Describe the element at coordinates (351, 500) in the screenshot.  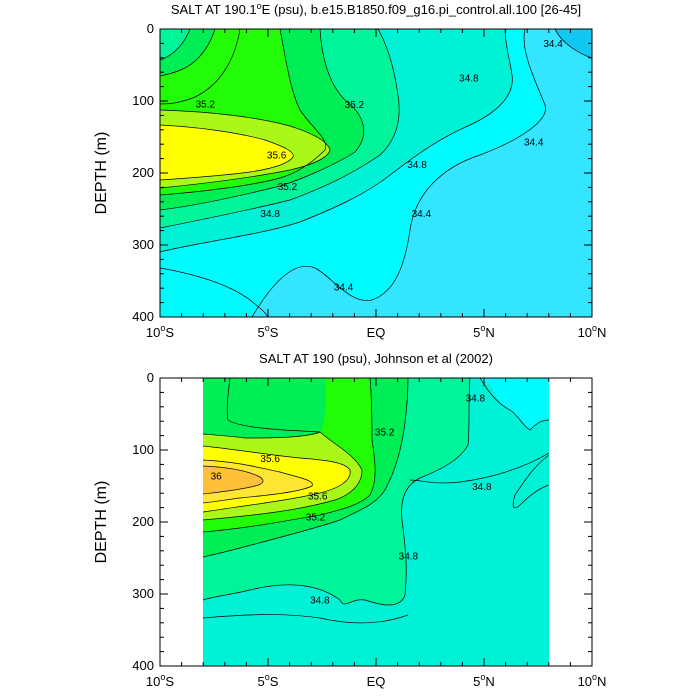
I see `panel-observed-contour-labels: 35.2 35.6 36 35.6 35.2 34.8 34.8 34.8 34.8` at that location.